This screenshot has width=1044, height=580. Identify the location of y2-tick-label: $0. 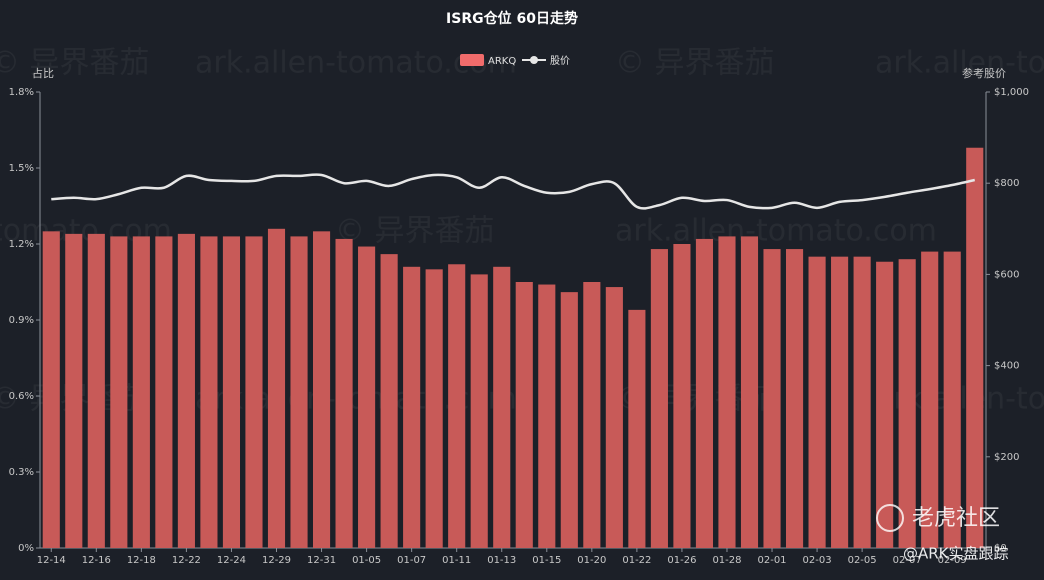
(1000, 548).